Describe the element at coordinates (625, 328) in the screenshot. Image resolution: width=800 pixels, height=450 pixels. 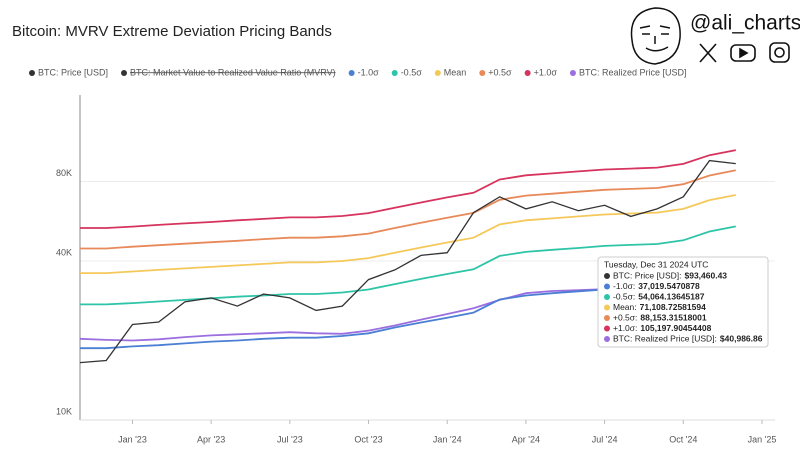
I see `tooltip-label: +1.0σ:` at that location.